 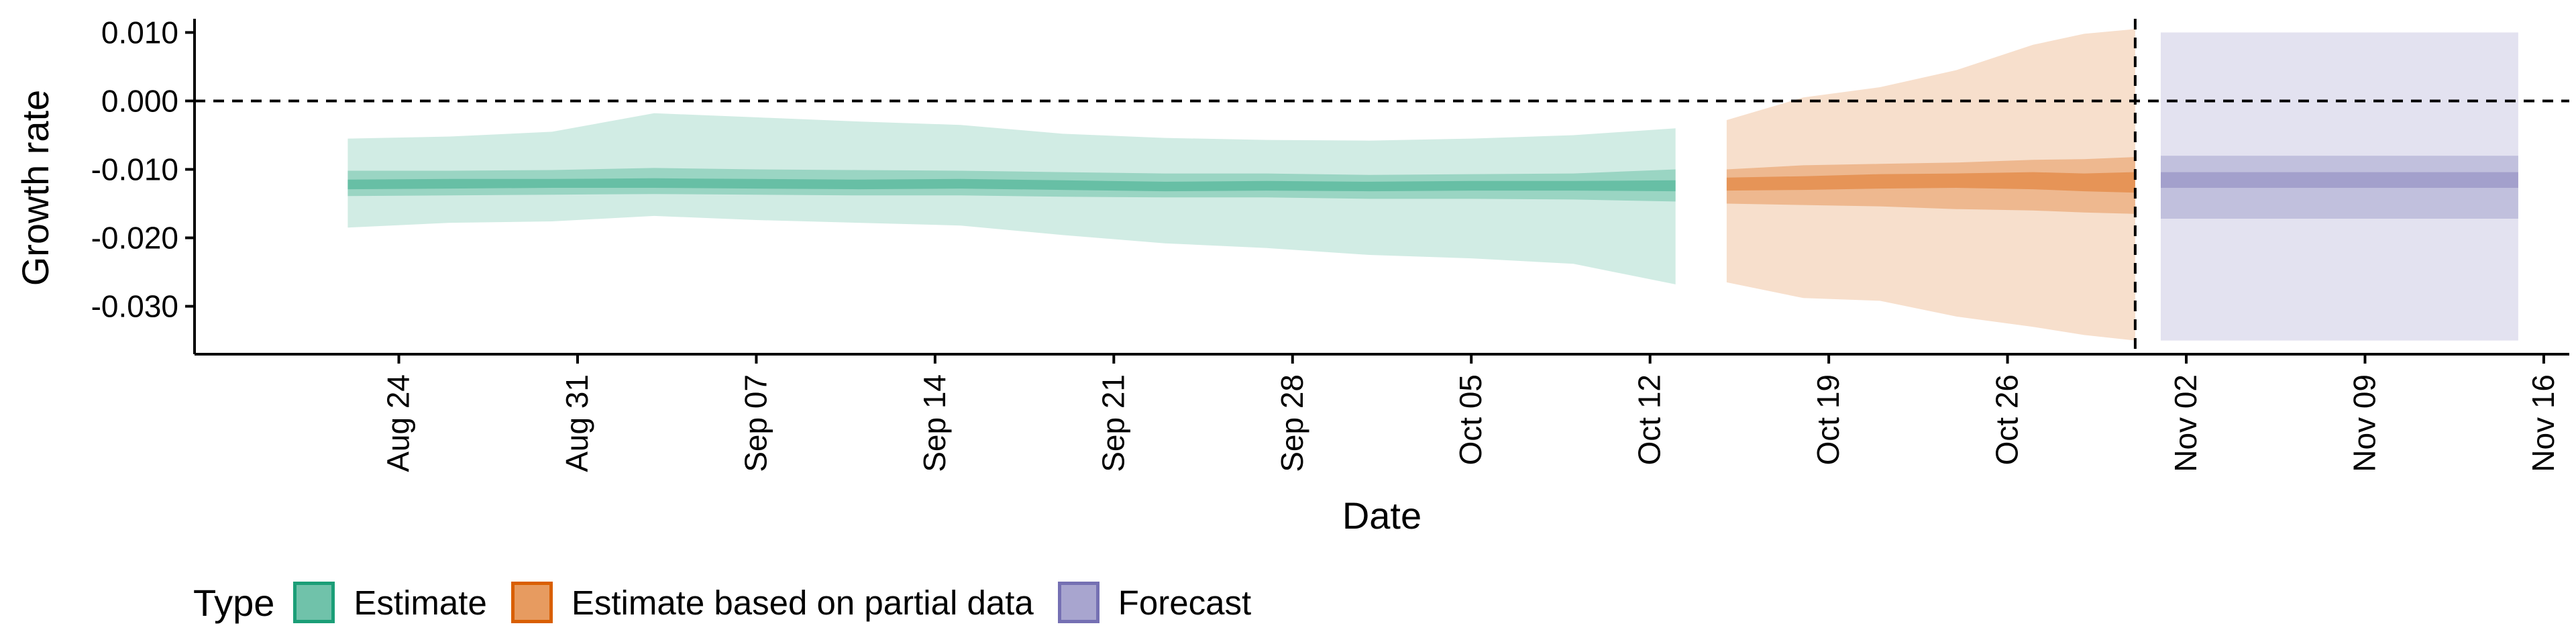 I want to click on x-tick-label: Aug 24, so click(x=398, y=423).